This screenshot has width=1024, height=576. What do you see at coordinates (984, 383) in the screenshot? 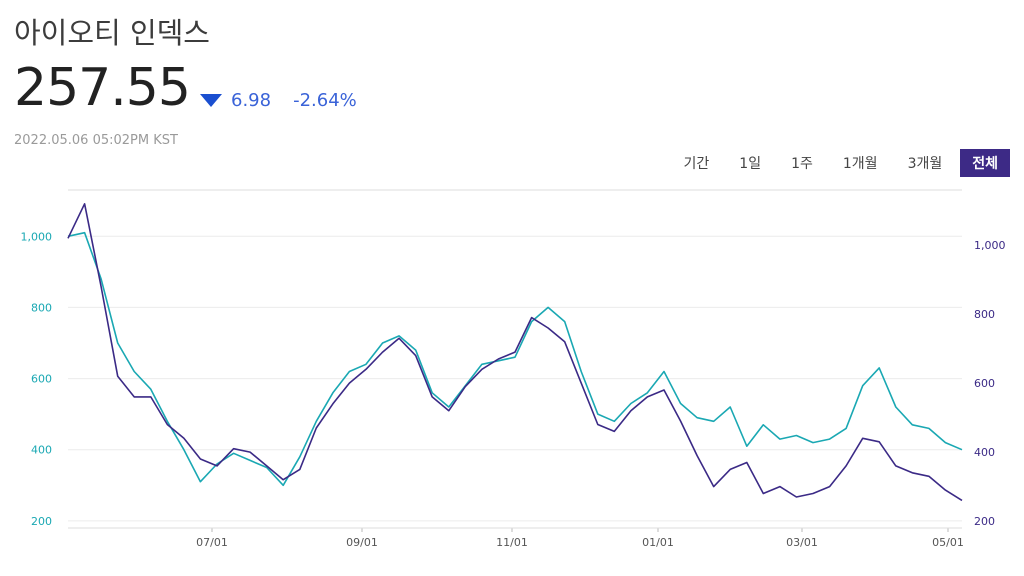
I see `right-axis-tick: 600` at bounding box center [984, 383].